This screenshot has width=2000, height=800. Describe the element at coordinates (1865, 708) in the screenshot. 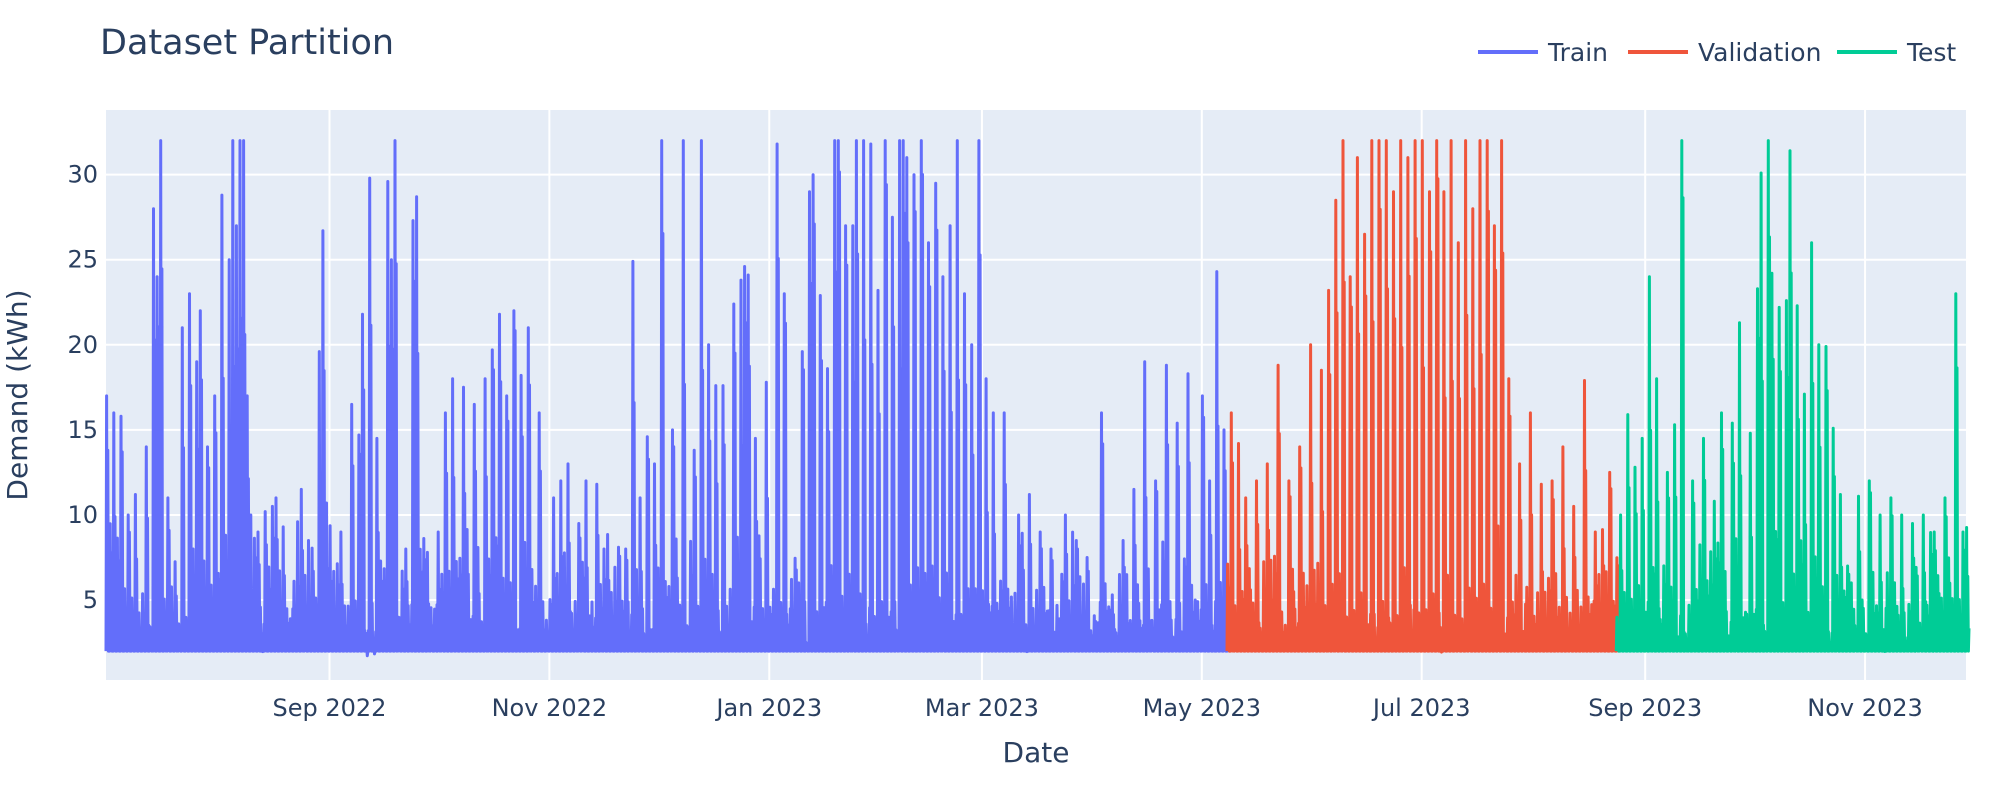

I see `x-tick-label: Nov 2023` at that location.